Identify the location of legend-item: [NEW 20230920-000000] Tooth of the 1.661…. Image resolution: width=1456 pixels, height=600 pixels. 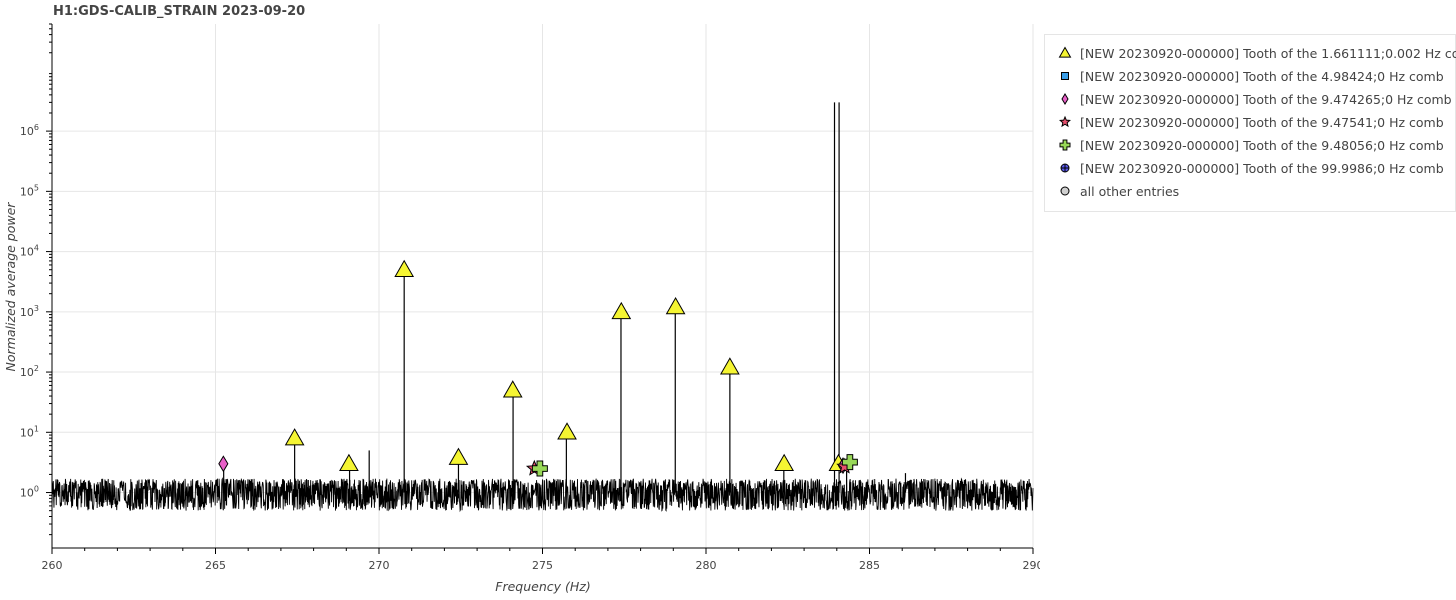
(1257, 53).